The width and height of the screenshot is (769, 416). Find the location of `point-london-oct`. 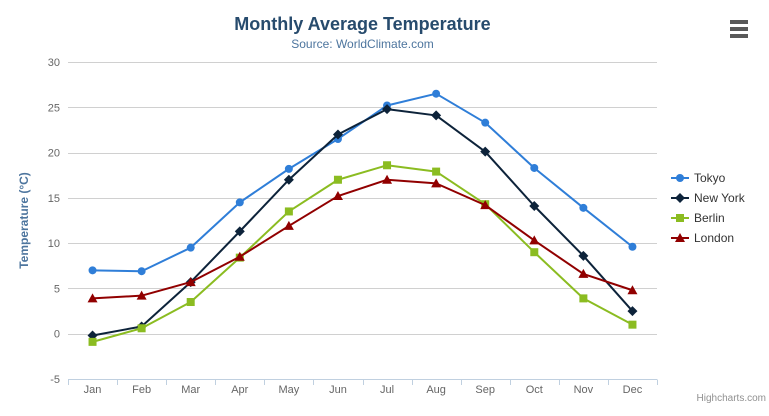

point-london-oct is located at coordinates (534, 240).